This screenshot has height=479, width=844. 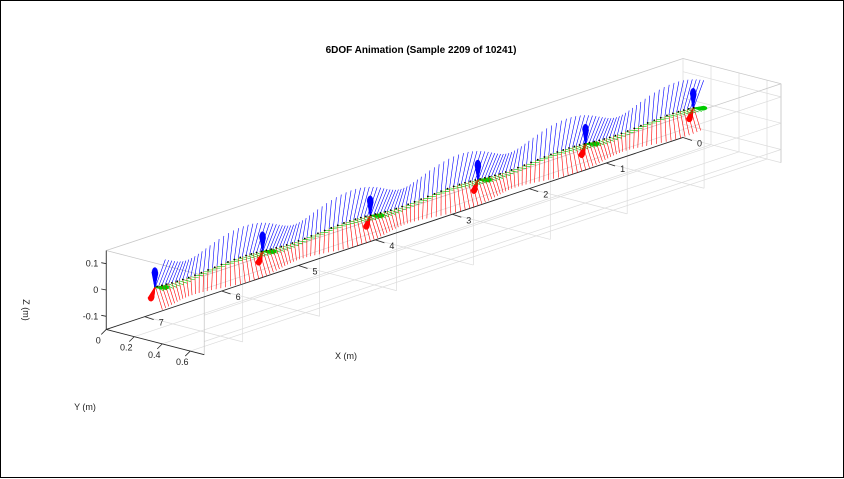 What do you see at coordinates (103, 315) in the screenshot?
I see `z-tick-mark` at bounding box center [103, 315].